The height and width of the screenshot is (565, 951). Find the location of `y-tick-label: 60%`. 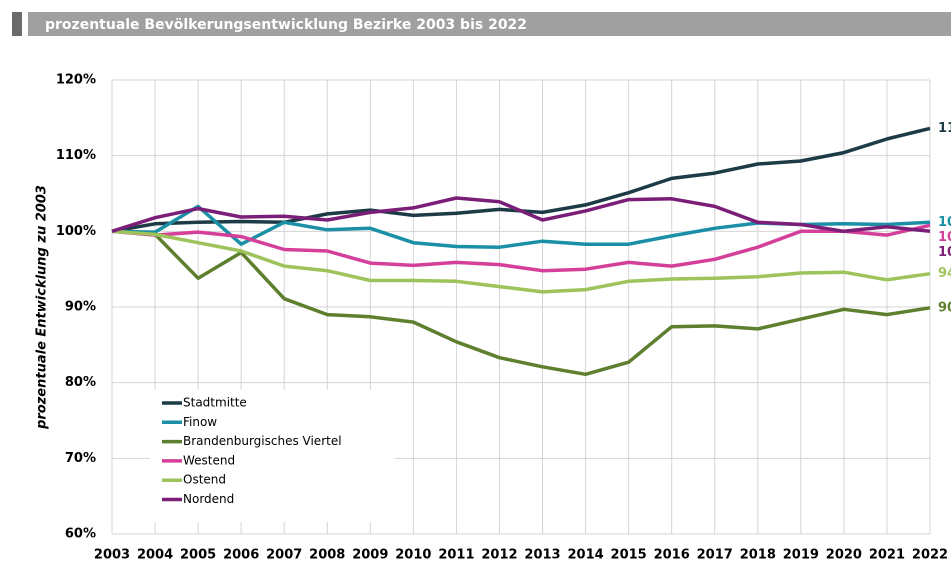

y-tick-label: 60% is located at coordinates (80, 534).